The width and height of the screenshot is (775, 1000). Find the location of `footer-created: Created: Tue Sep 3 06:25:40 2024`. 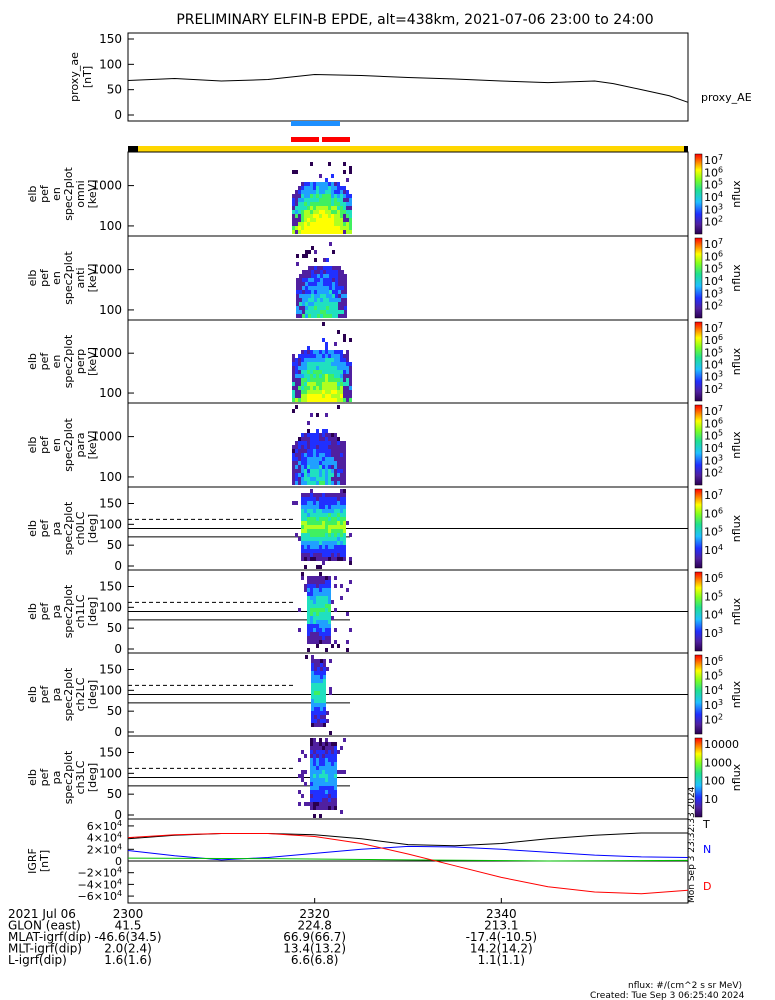

footer-created: Created: Tue Sep 3 06:25:40 2024 is located at coordinates (667, 995).